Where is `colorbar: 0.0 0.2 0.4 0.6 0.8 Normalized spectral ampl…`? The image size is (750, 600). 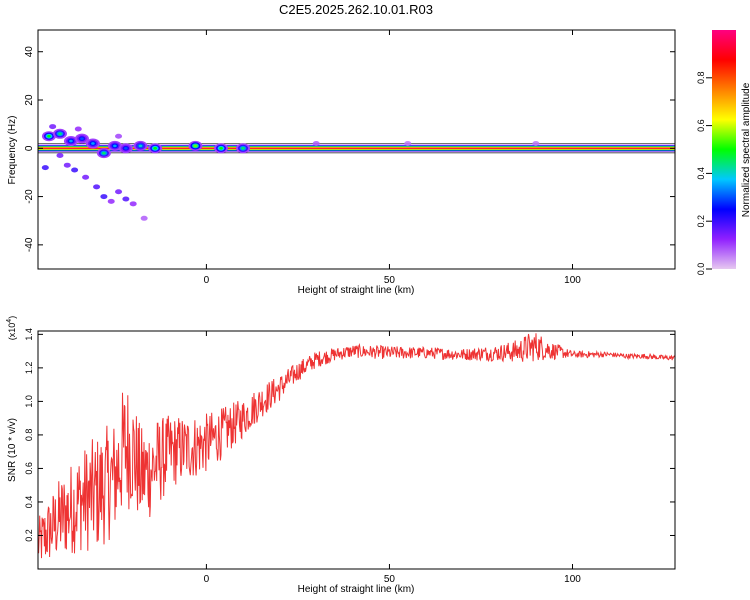
colorbar: 0.0 0.2 0.4 0.6 0.8 Normalized spectral ampl… is located at coordinates (723, 152).